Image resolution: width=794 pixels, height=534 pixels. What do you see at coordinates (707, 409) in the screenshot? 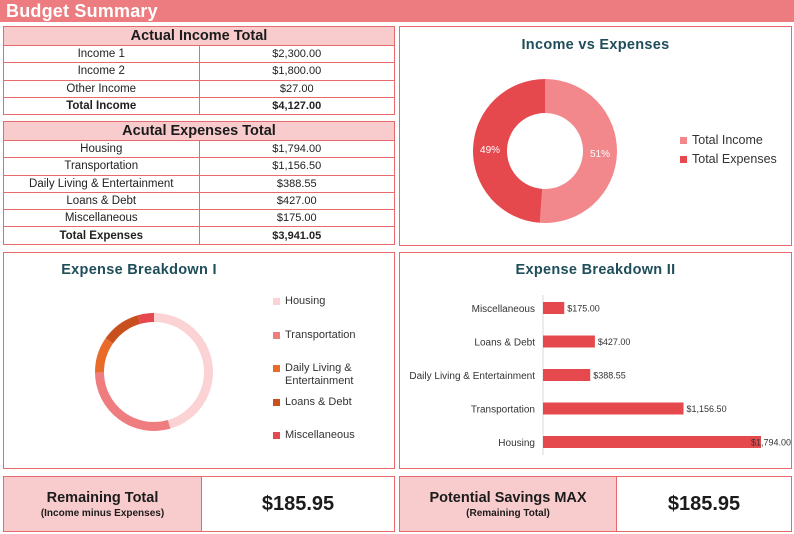
I see `data-label-transportation: $1,156.50` at bounding box center [707, 409].